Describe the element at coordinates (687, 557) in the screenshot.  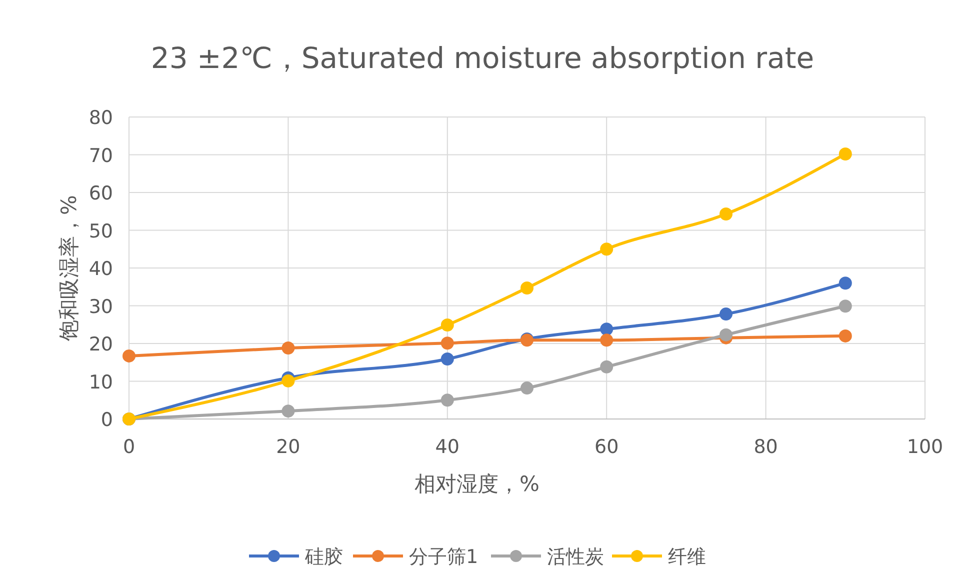
I see `legend-label: 纤维` at that location.